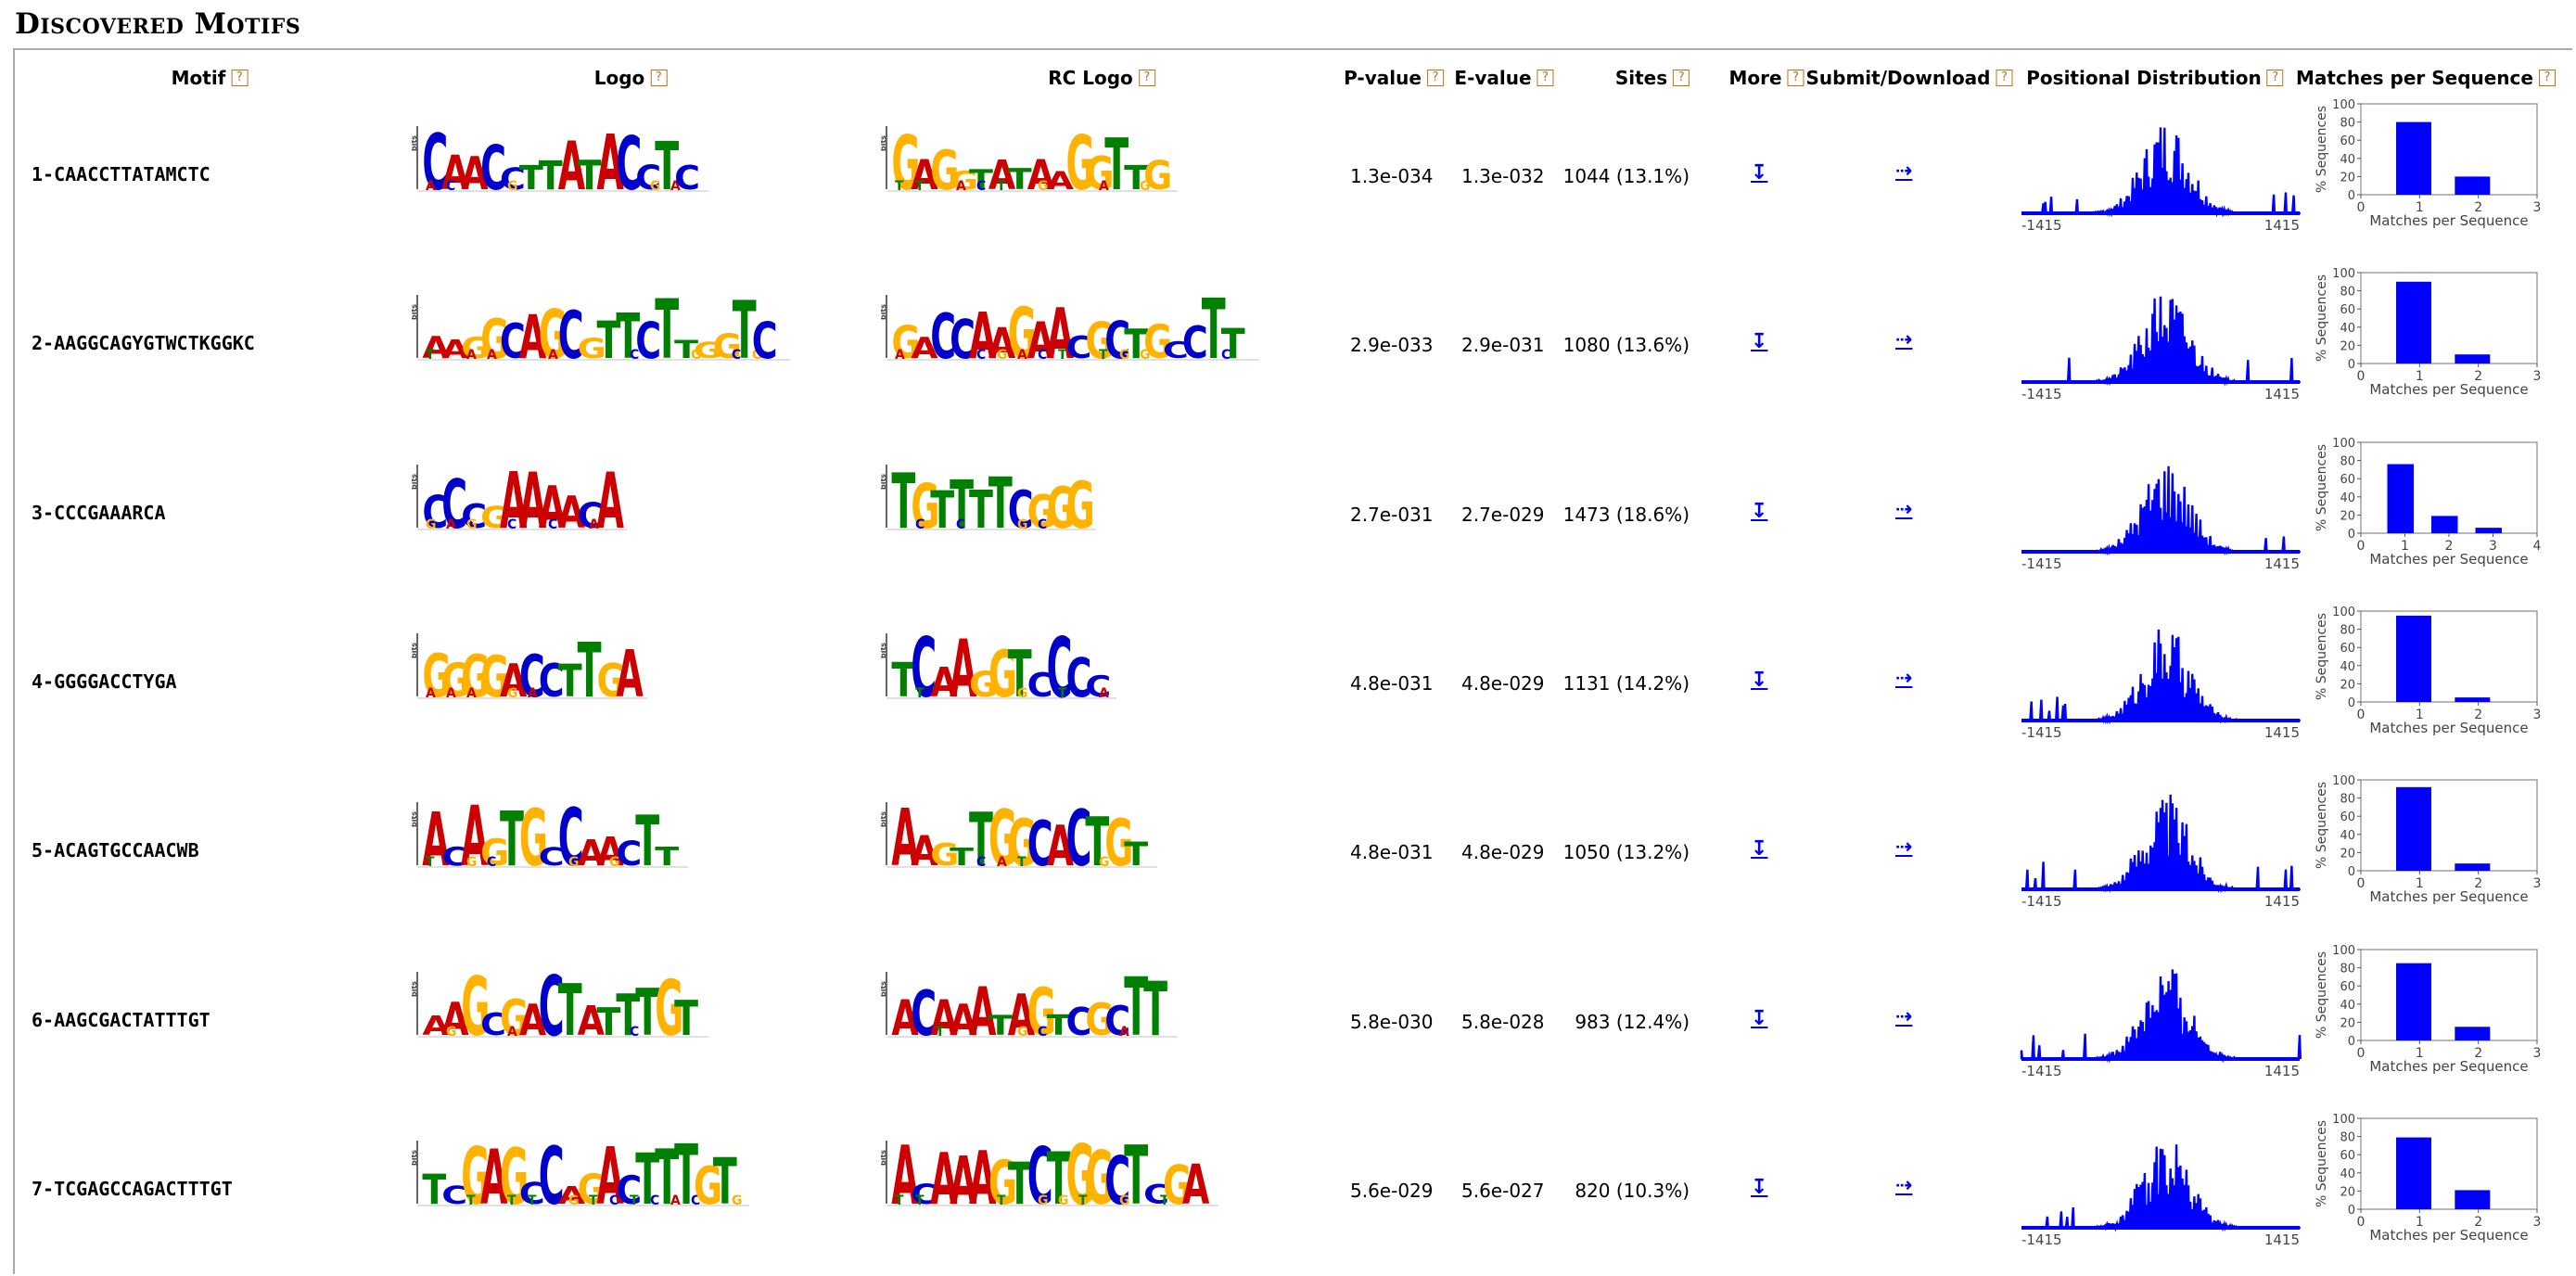 Image resolution: width=2576 pixels, height=1276 pixels. I want to click on motif-rc-logo: bits G T A T G G A T C A T T A G A G G A T T G G, so click(1033, 163).